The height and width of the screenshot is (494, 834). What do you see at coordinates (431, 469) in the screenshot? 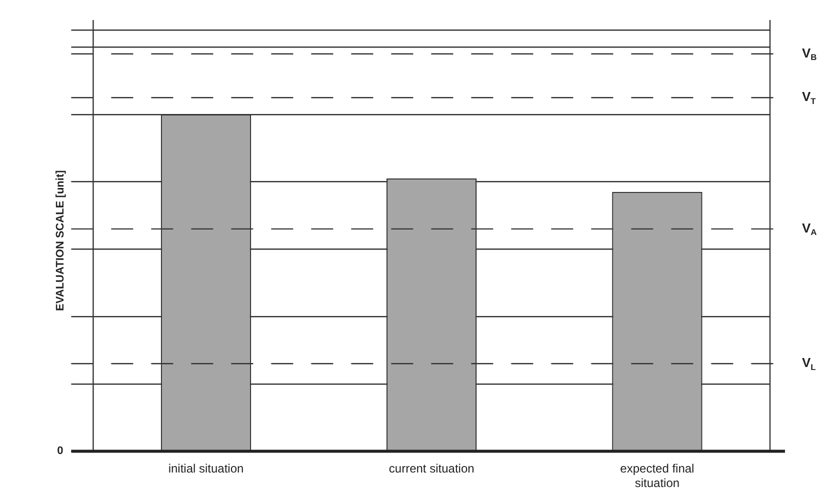
I see `x-tick-label: current situation` at bounding box center [431, 469].